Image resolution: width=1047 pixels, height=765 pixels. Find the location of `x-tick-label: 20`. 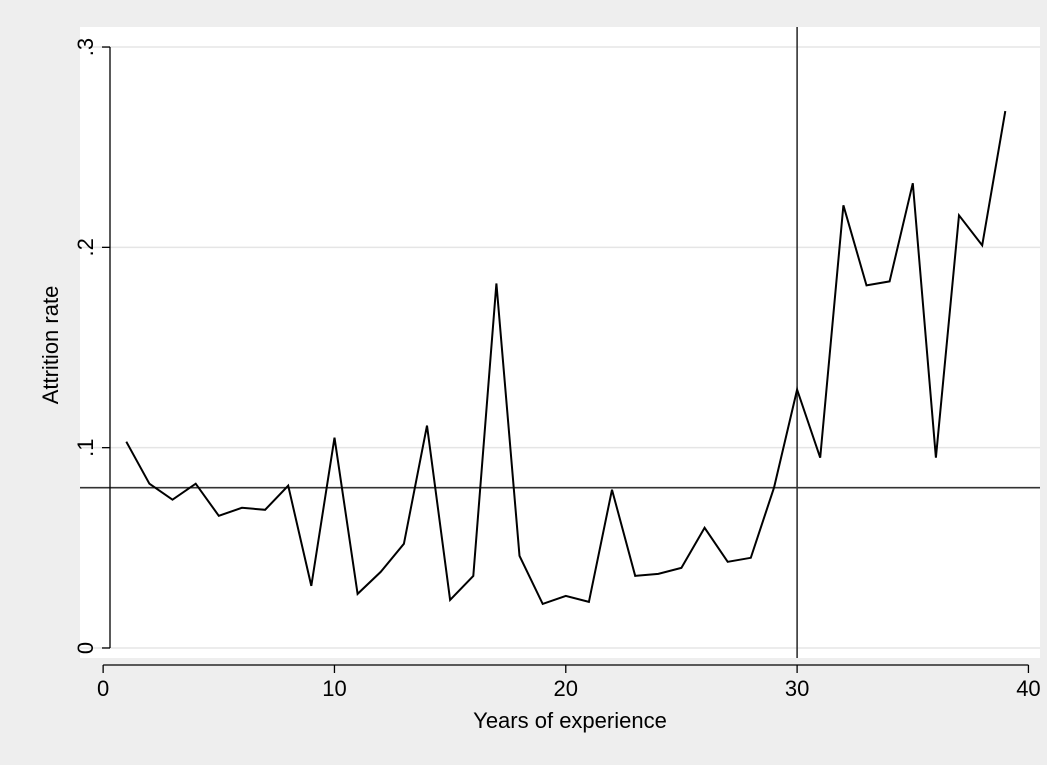

x-tick-label: 20 is located at coordinates (566, 688).